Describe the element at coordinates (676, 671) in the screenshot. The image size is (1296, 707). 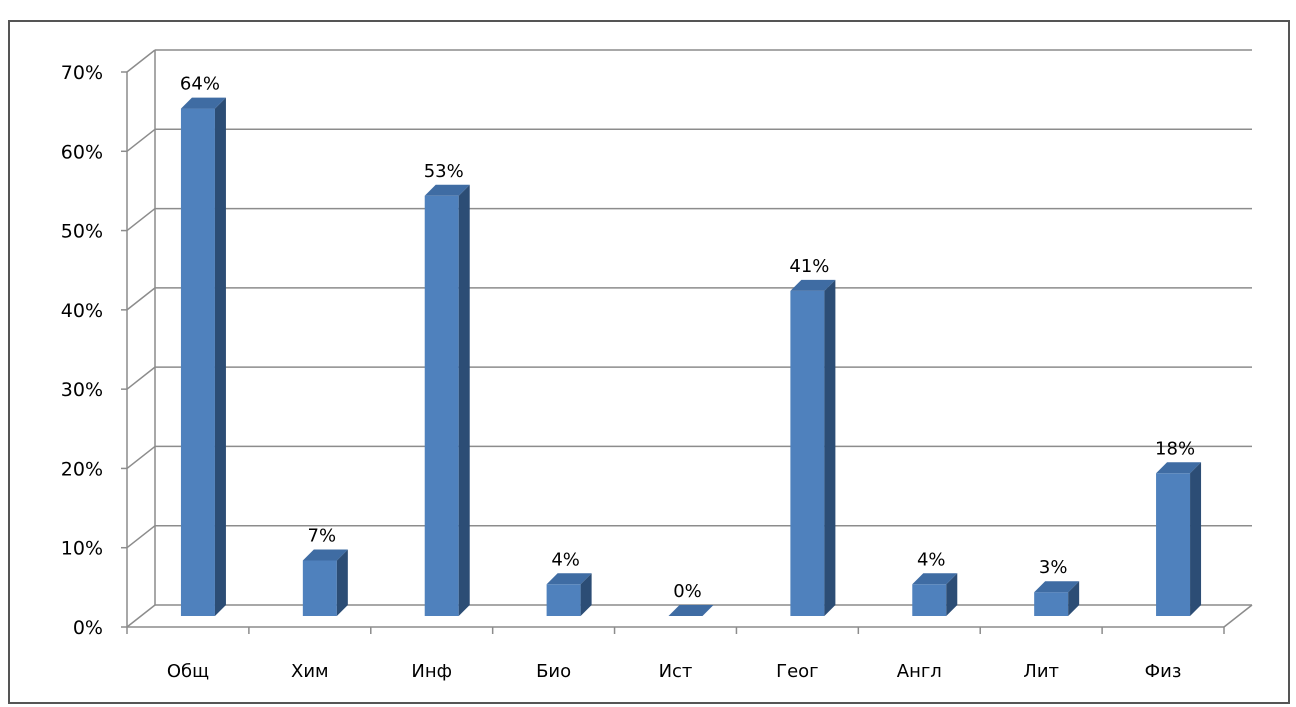
I see `x-tick-label: Ист` at that location.